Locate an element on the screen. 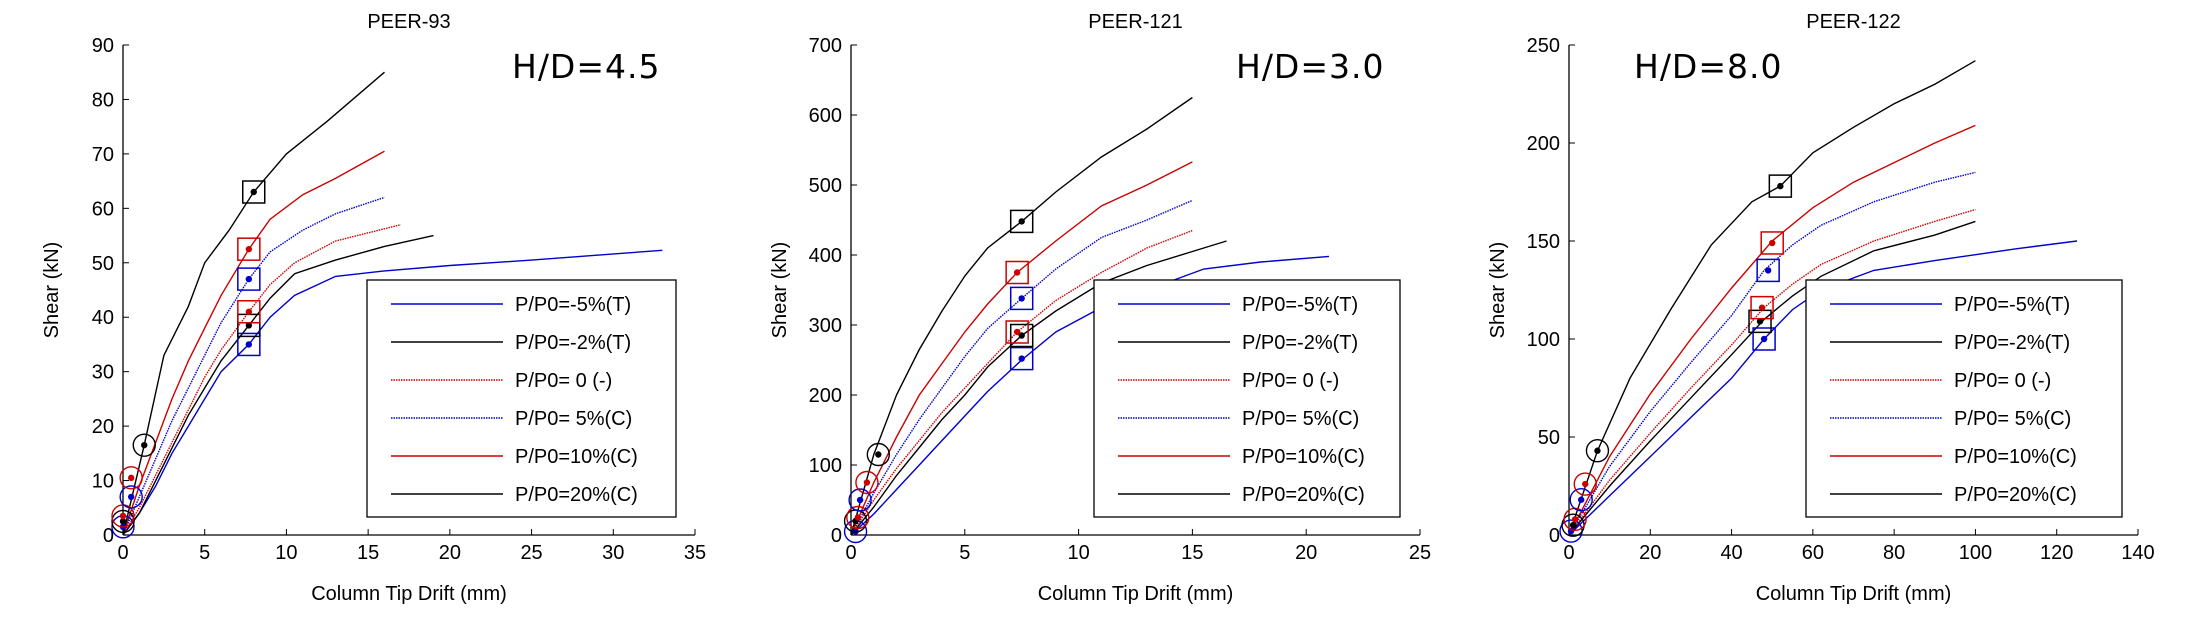 The height and width of the screenshot is (627, 2193). y-tick-label: 10 is located at coordinates (103, 482).